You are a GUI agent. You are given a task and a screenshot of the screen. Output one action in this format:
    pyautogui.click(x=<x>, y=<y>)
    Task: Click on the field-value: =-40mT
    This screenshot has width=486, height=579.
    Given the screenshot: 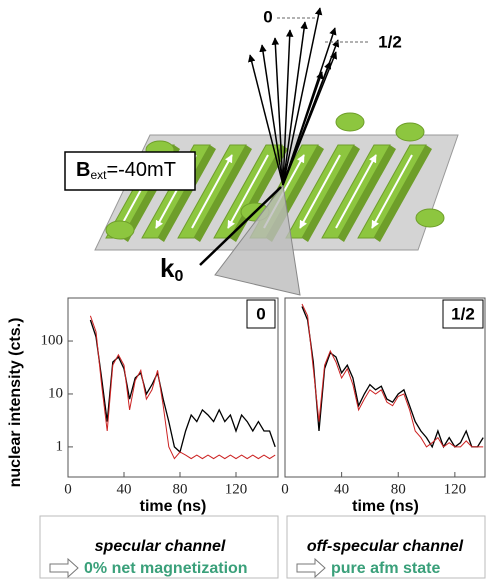 What is the action you would take?
    pyautogui.click(x=140, y=170)
    